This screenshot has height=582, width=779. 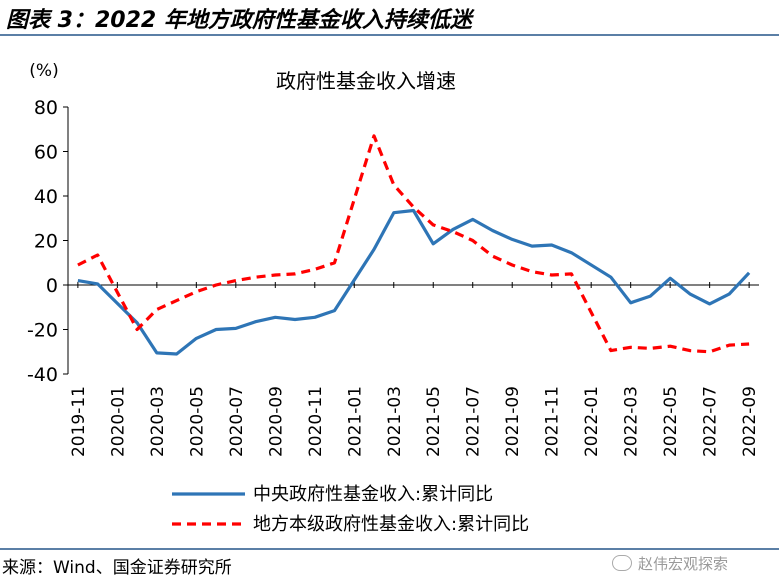 What do you see at coordinates (474, 421) in the screenshot?
I see `x-tick-label: 2021-07` at bounding box center [474, 421].